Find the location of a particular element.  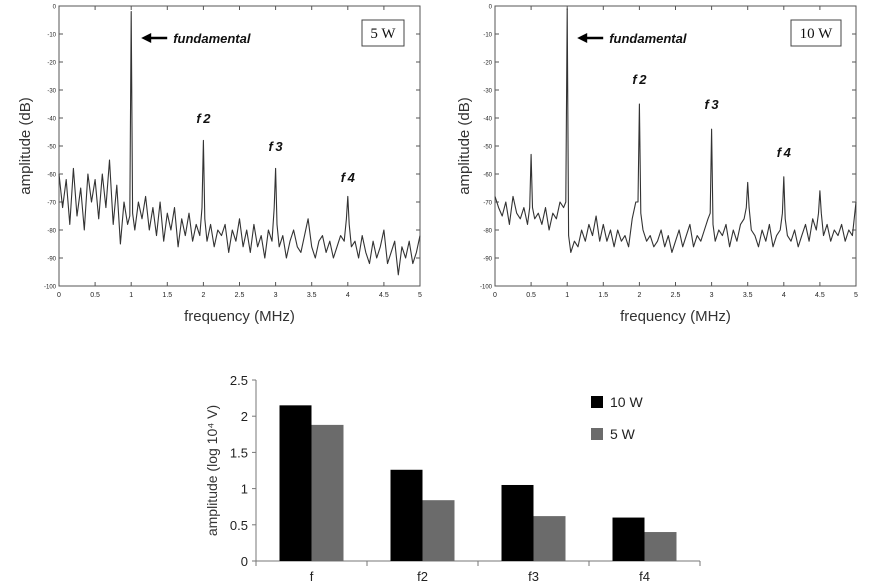

bar-10w-f is located at coordinates (295, 483).